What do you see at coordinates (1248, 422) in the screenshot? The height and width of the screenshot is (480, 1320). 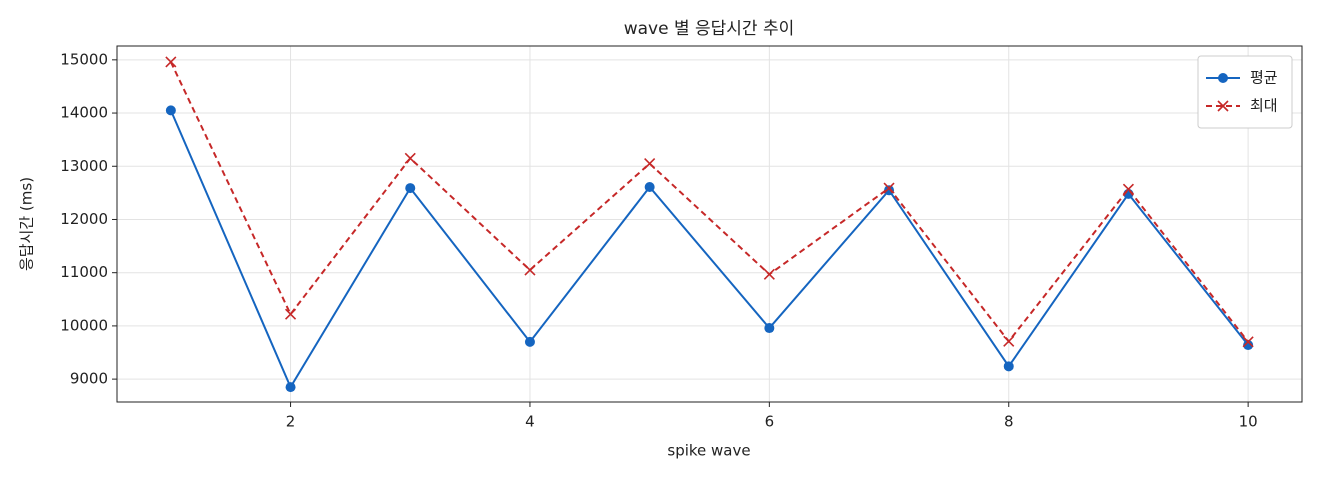 I see `x-tick-label: 10` at bounding box center [1248, 422].